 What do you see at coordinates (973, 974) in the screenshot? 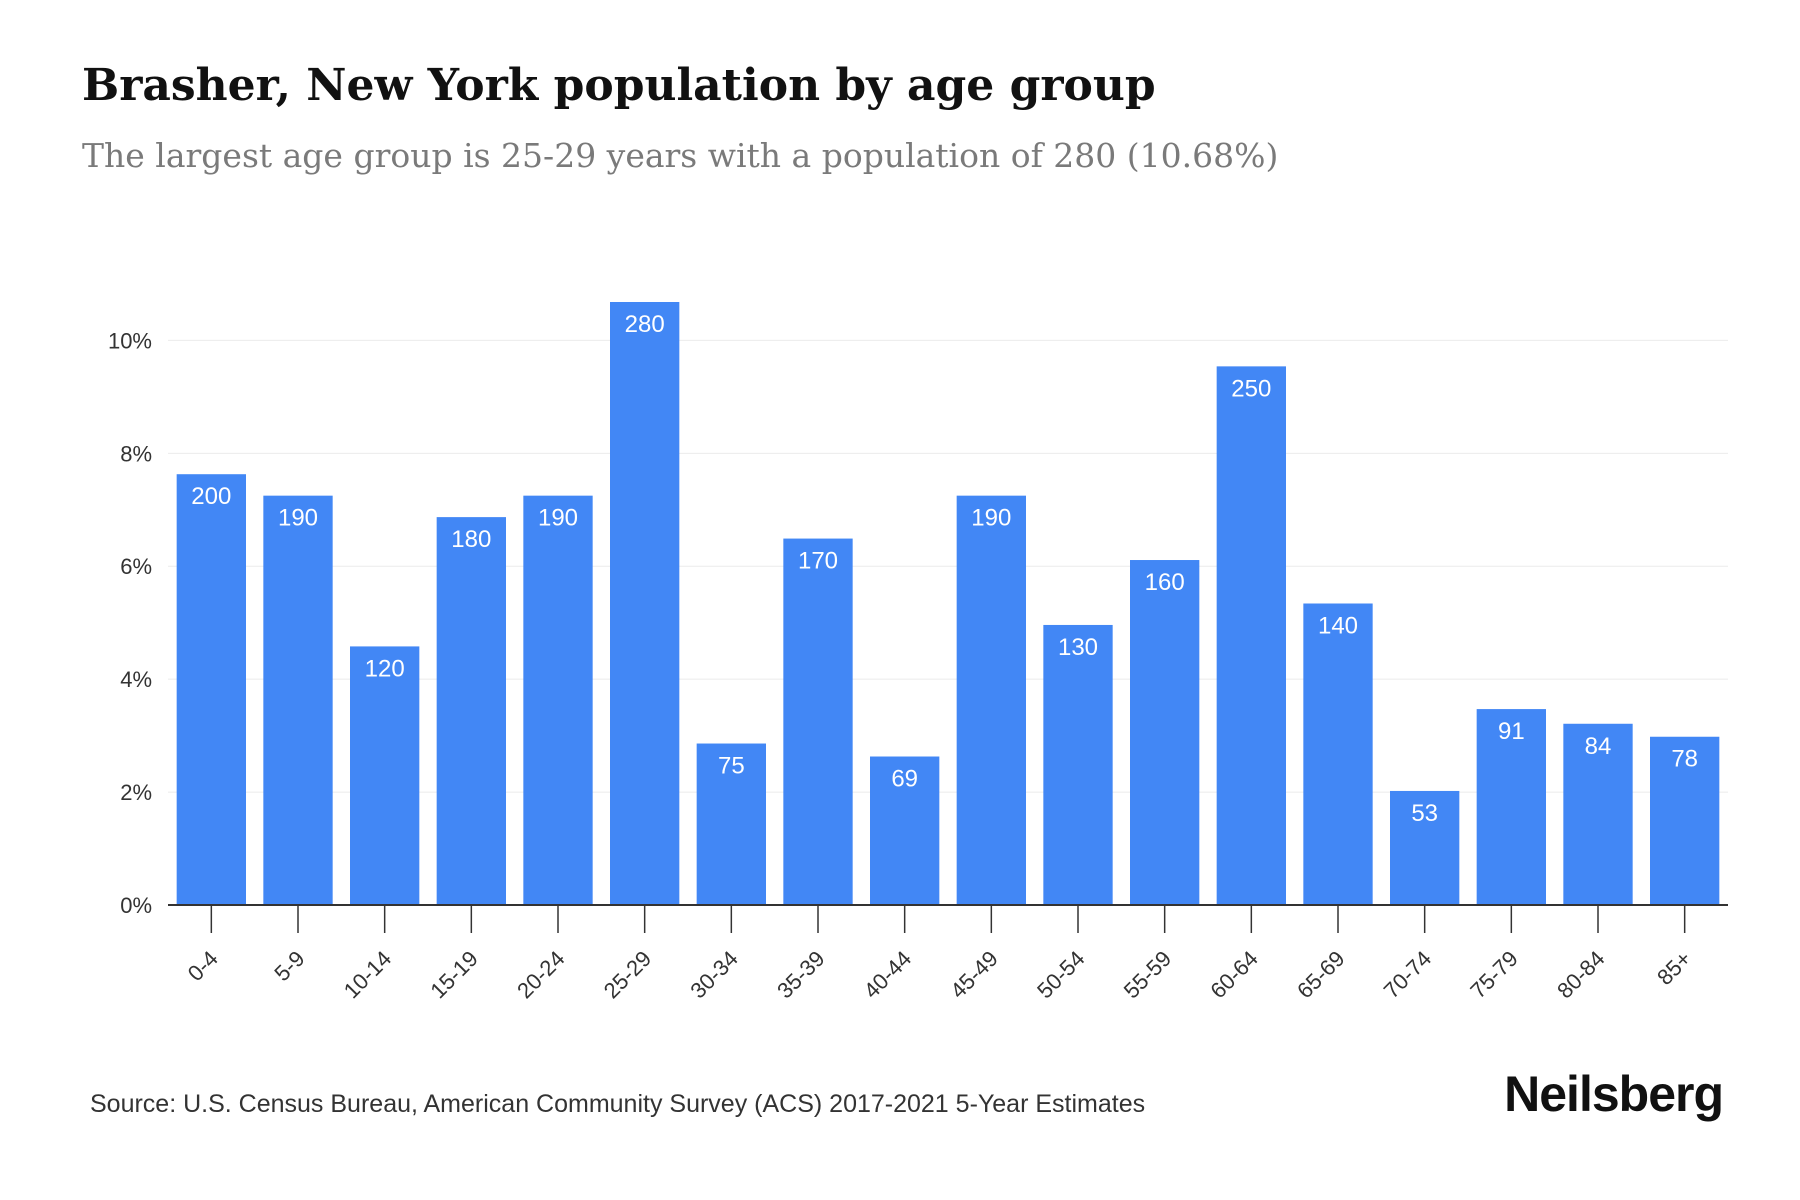
I see `x-tick-label: 45-49` at bounding box center [973, 974].